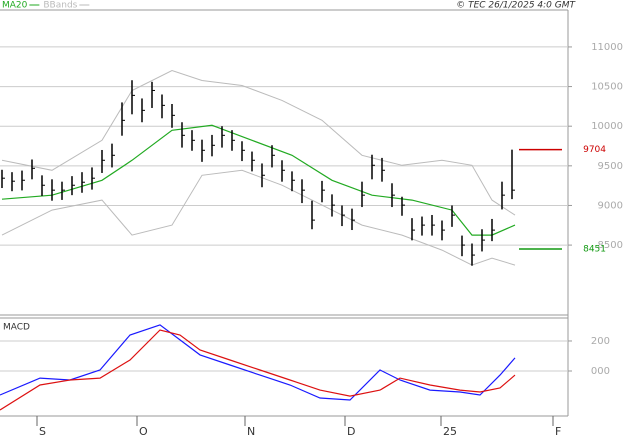  What do you see at coordinates (143, 431) in the screenshot?
I see `x-tick-label: O` at bounding box center [143, 431].